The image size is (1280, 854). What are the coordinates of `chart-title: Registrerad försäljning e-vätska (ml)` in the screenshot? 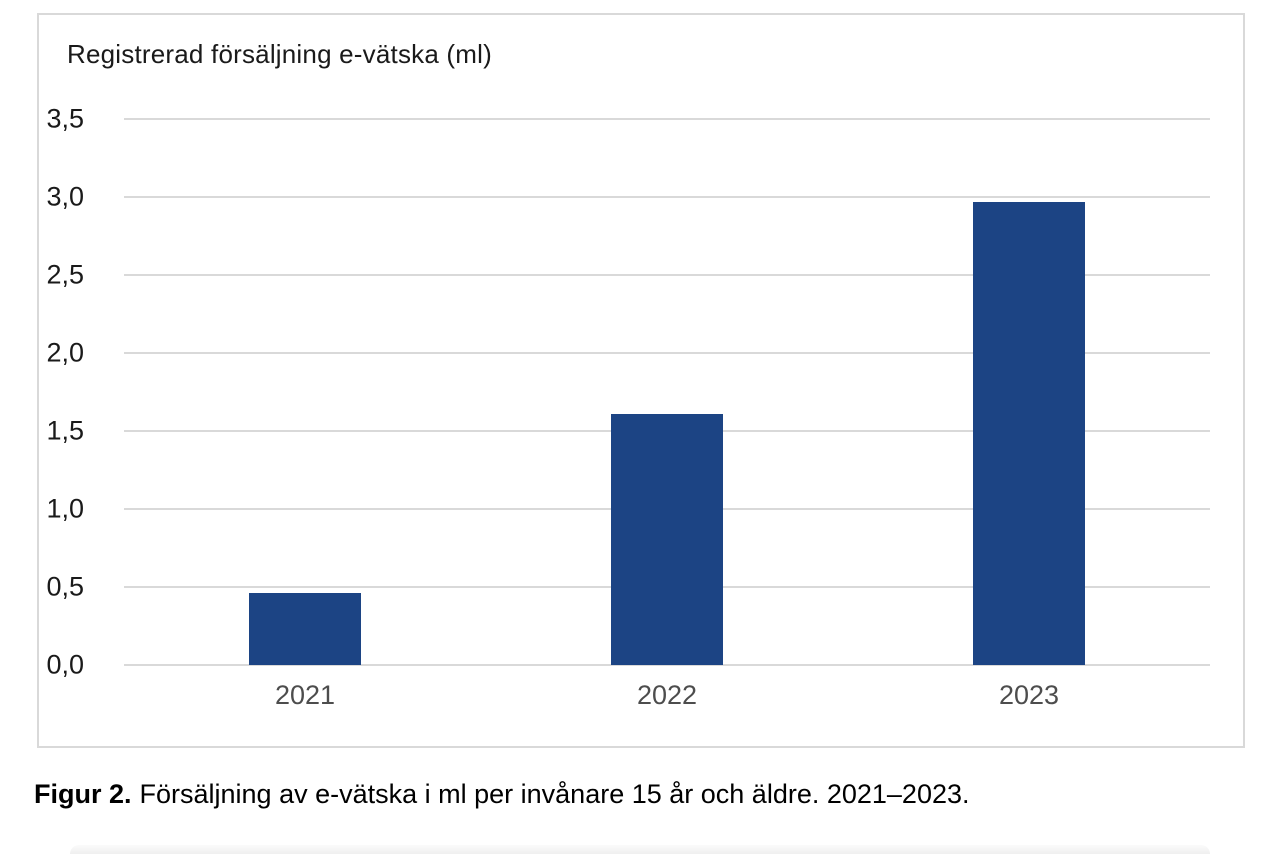 It's located at (279, 54).